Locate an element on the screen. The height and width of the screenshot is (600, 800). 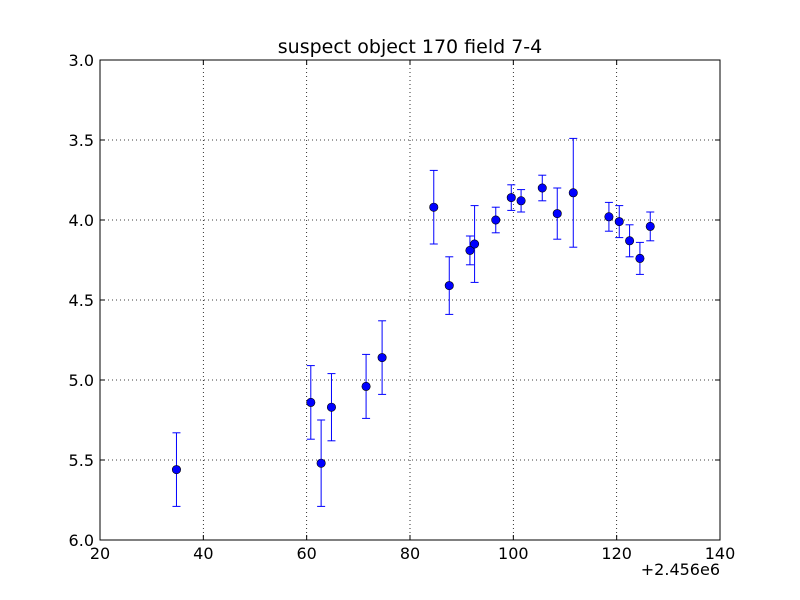
x-tick-label: 20 is located at coordinates (100, 553).